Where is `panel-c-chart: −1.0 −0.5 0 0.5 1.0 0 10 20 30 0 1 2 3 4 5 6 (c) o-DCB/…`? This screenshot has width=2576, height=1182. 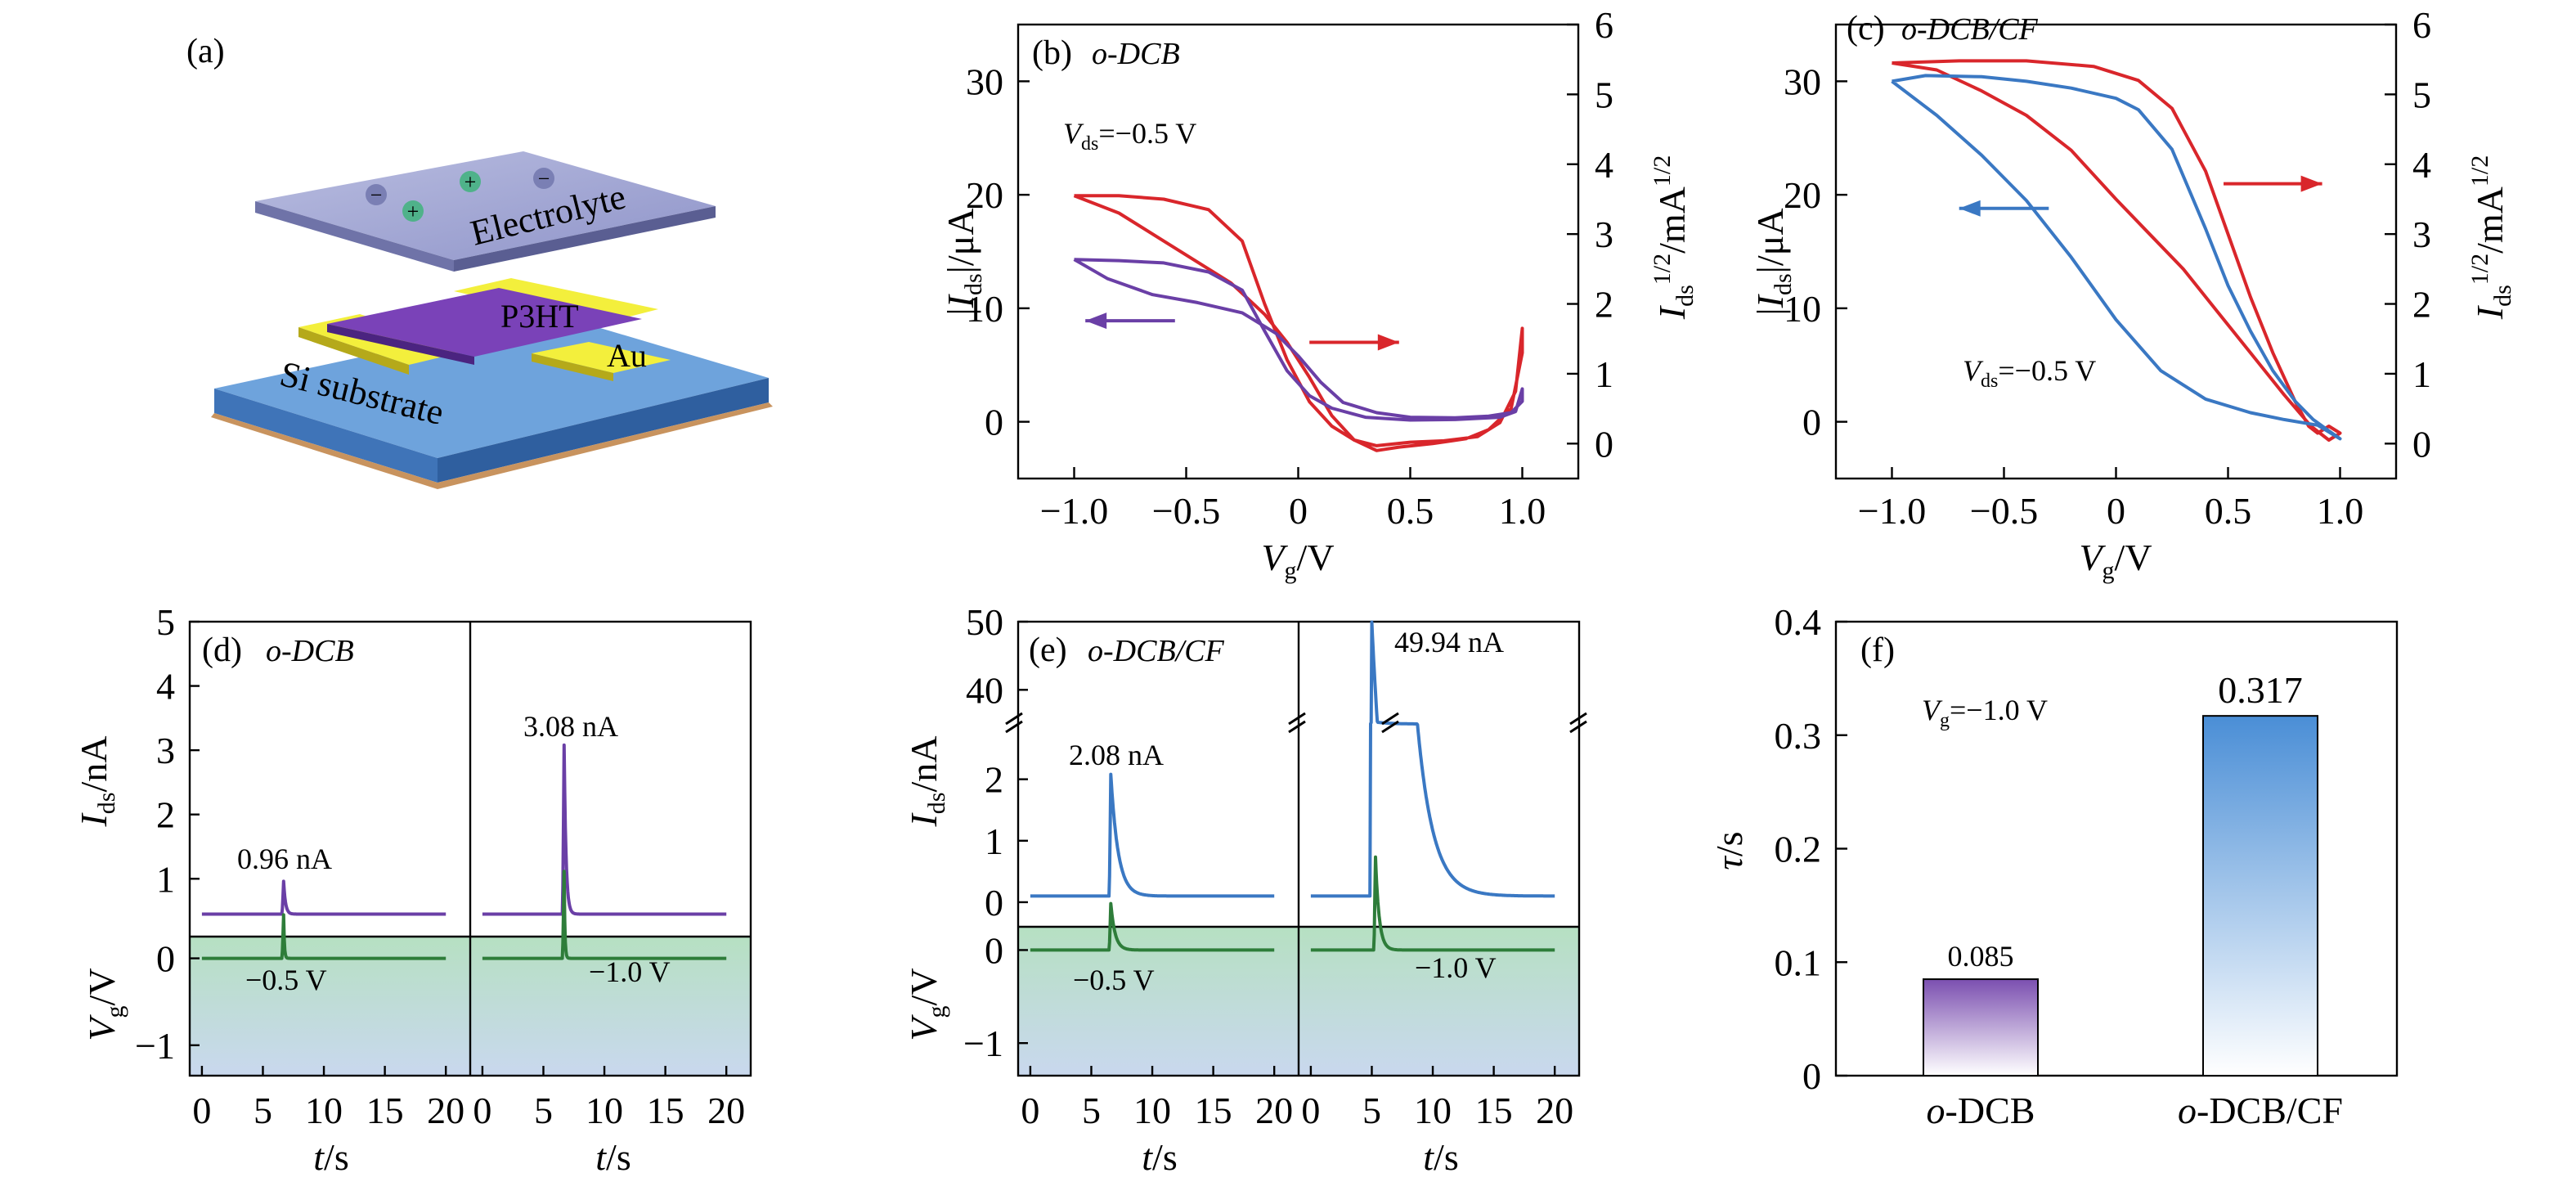
panel-c-chart: −1.0 −0.5 0 0.5 1.0 0 10 20 30 0 1 2 3 4 5 6 (c) o-DCB/… is located at coordinates (2132, 294).